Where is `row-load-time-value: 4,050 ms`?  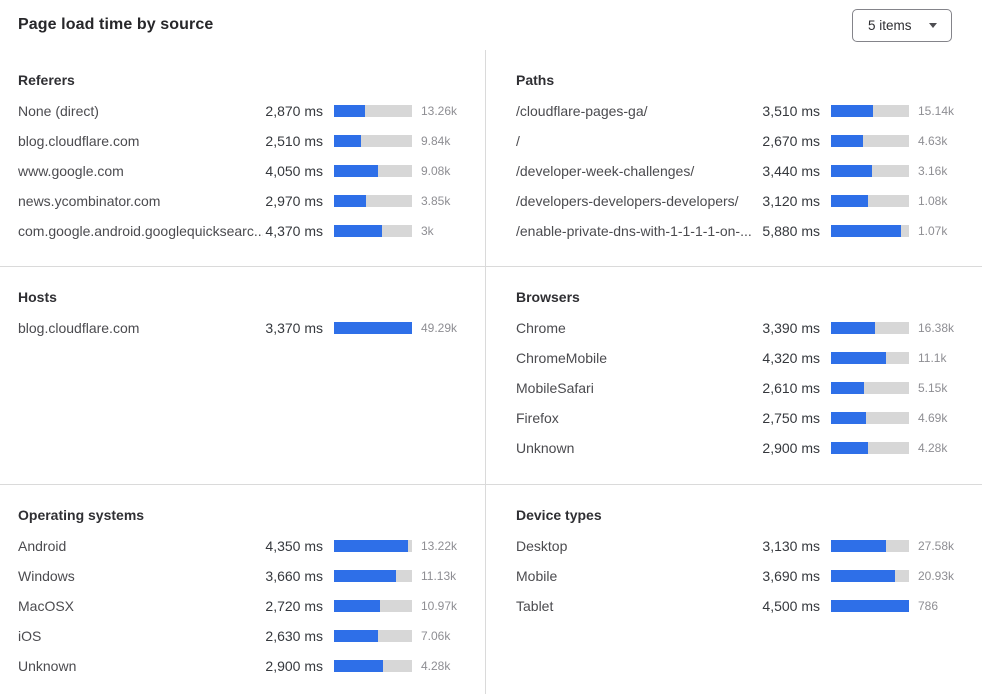 row-load-time-value: 4,050 ms is located at coordinates (294, 171).